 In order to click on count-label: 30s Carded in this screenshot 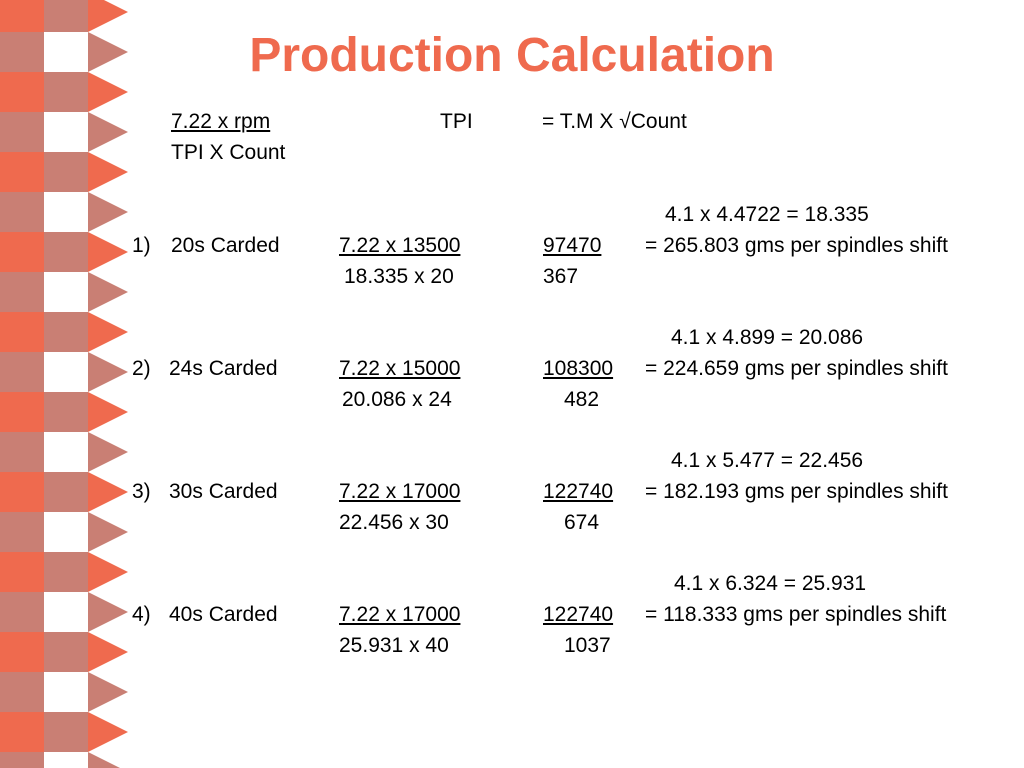, I will do `click(223, 491)`.